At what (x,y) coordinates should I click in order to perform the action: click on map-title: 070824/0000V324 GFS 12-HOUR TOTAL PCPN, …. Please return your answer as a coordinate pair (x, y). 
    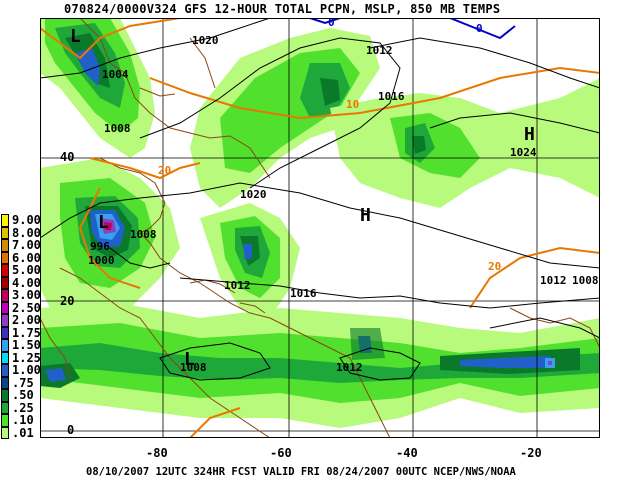
    Looking at the image, I should click on (282, 9).